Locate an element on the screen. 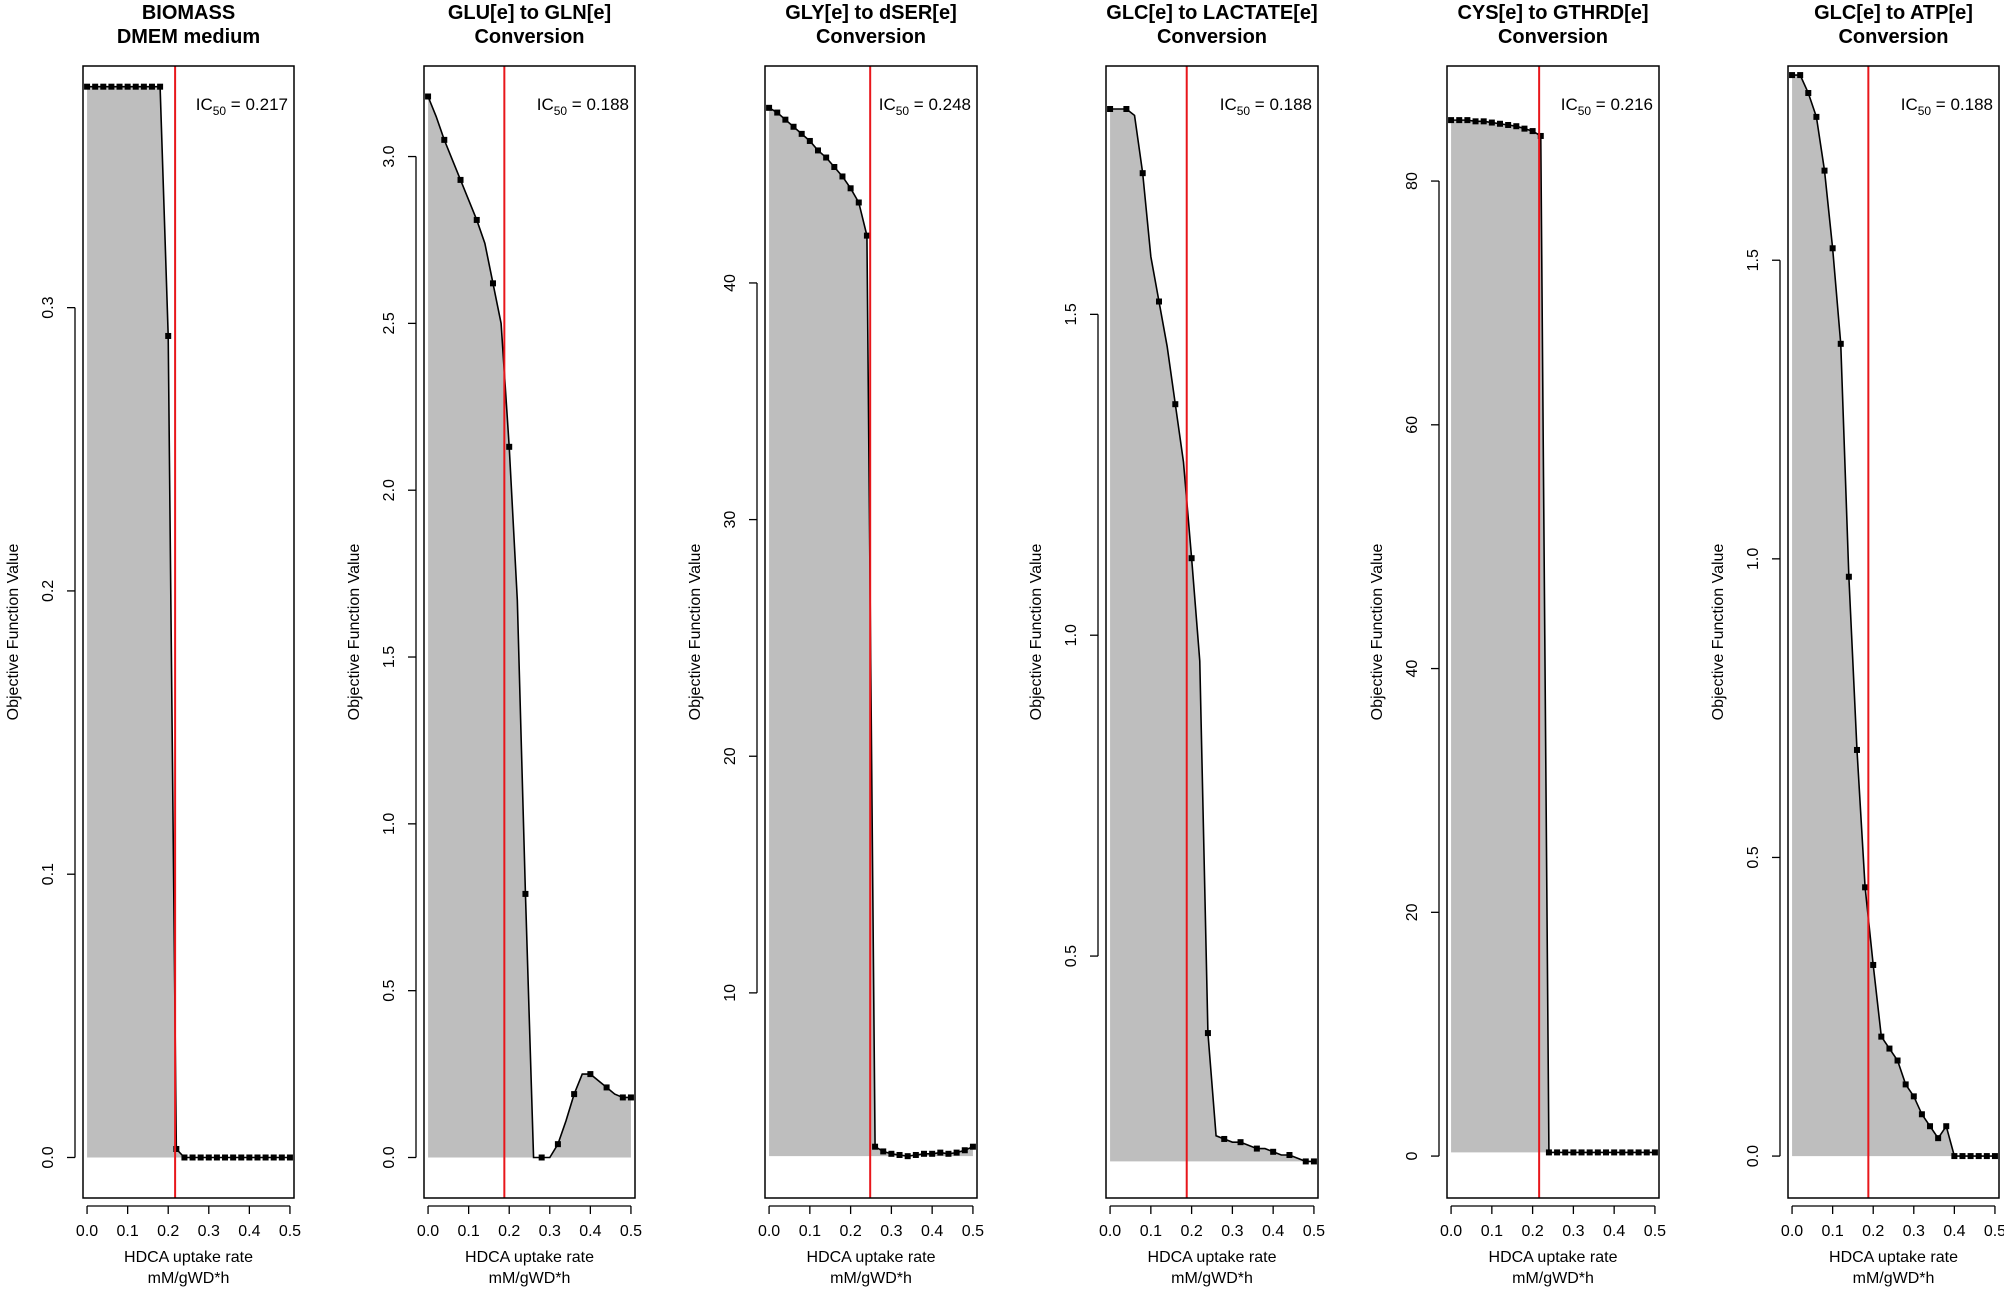  ic50-label: IC50 = 0.248 is located at coordinates (925, 106).